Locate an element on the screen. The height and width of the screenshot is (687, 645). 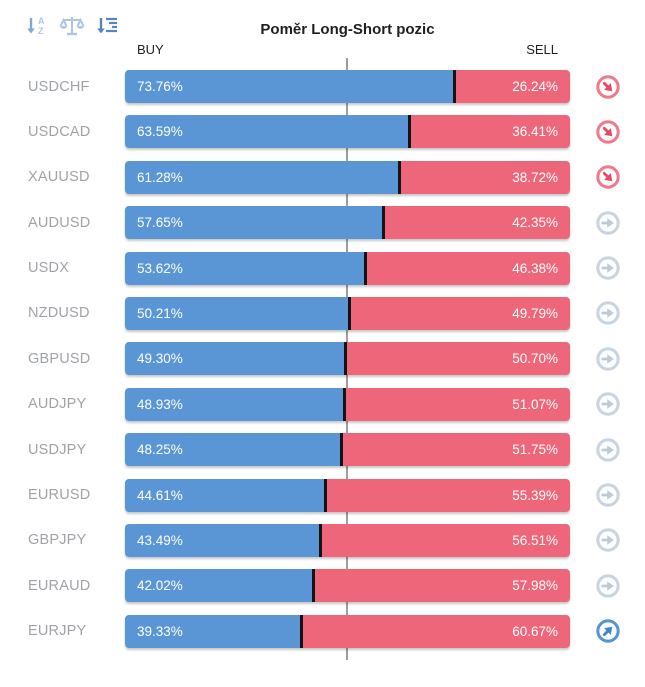
buy-column-label: BUY is located at coordinates (150, 49).